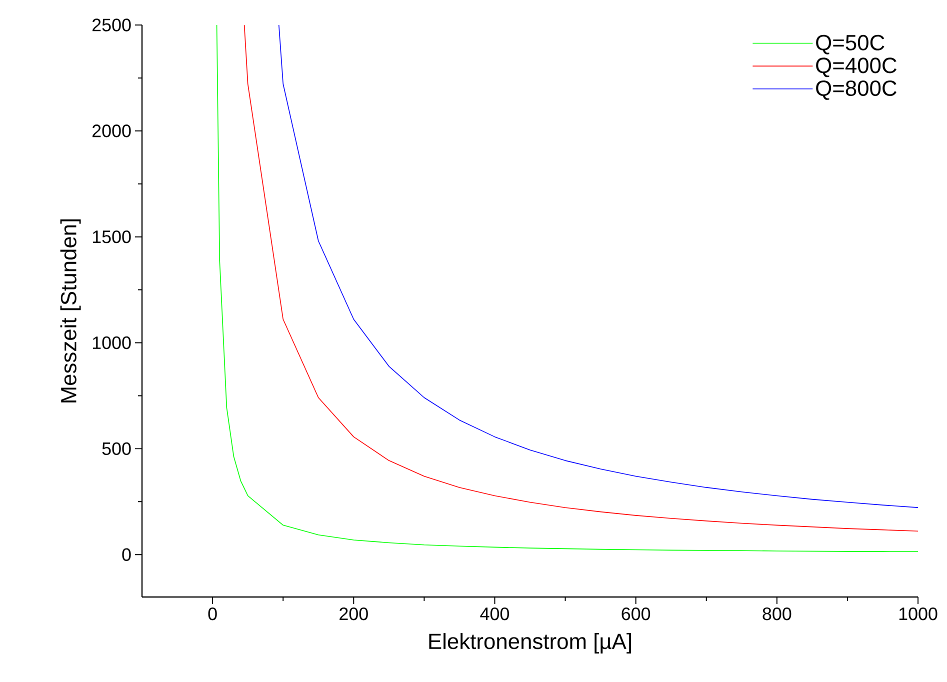 The image size is (947, 682). What do you see at coordinates (494, 613) in the screenshot?
I see `x-tick-label: 400` at bounding box center [494, 613].